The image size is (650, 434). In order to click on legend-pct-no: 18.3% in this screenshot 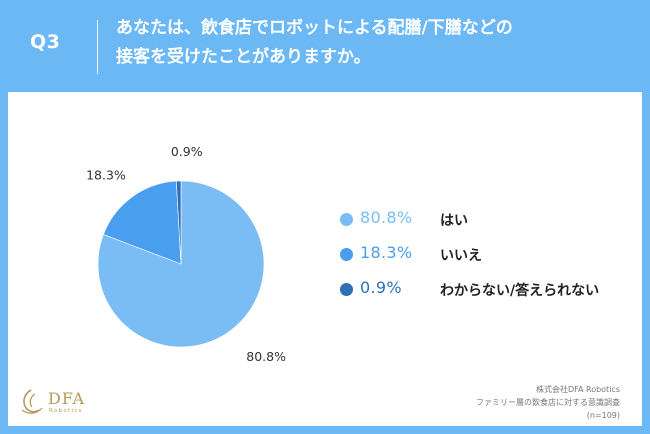, I will do `click(386, 252)`.